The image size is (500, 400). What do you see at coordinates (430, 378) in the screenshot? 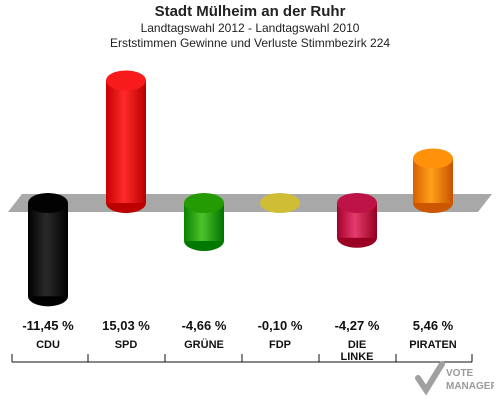
I see `checkmark-icon` at bounding box center [430, 378].